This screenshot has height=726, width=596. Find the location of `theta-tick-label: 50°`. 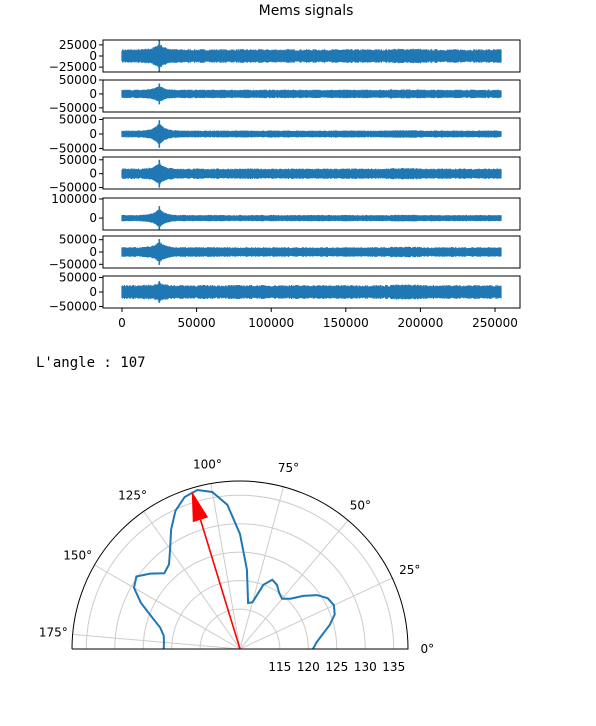

theta-tick-label: 50° is located at coordinates (360, 505).